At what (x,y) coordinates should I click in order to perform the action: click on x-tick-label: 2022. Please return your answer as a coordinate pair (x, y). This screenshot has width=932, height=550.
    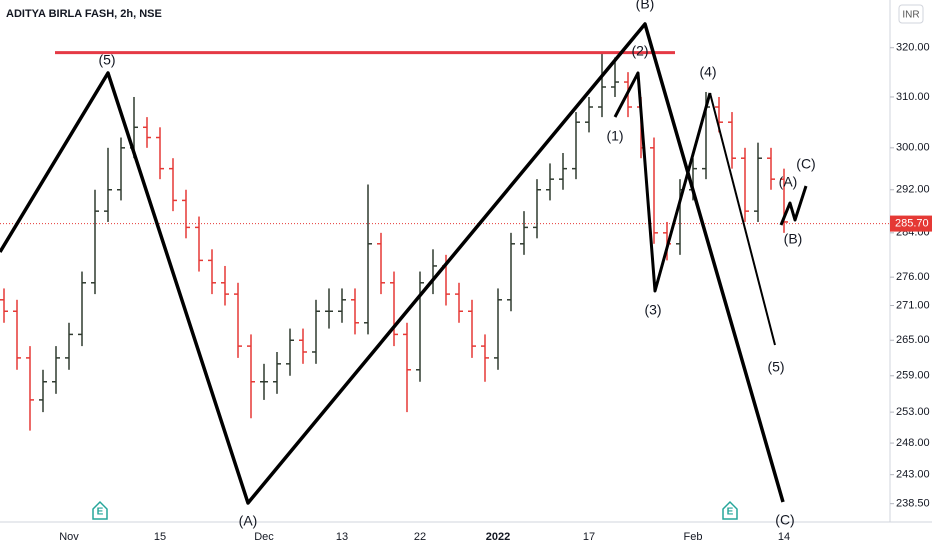
    Looking at the image, I should click on (498, 537).